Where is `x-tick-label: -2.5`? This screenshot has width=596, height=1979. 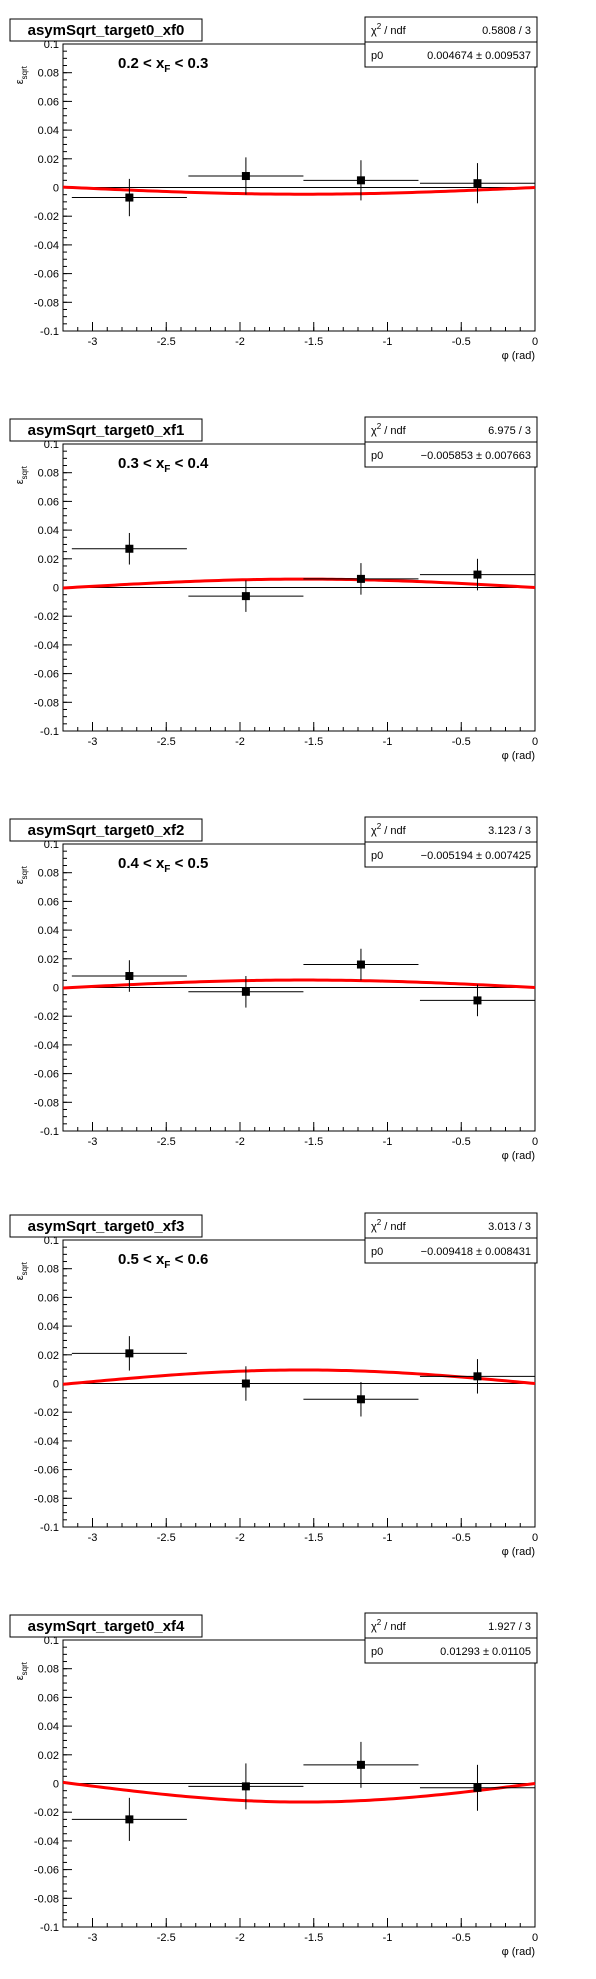
x-tick-label: -2.5 is located at coordinates (166, 1142).